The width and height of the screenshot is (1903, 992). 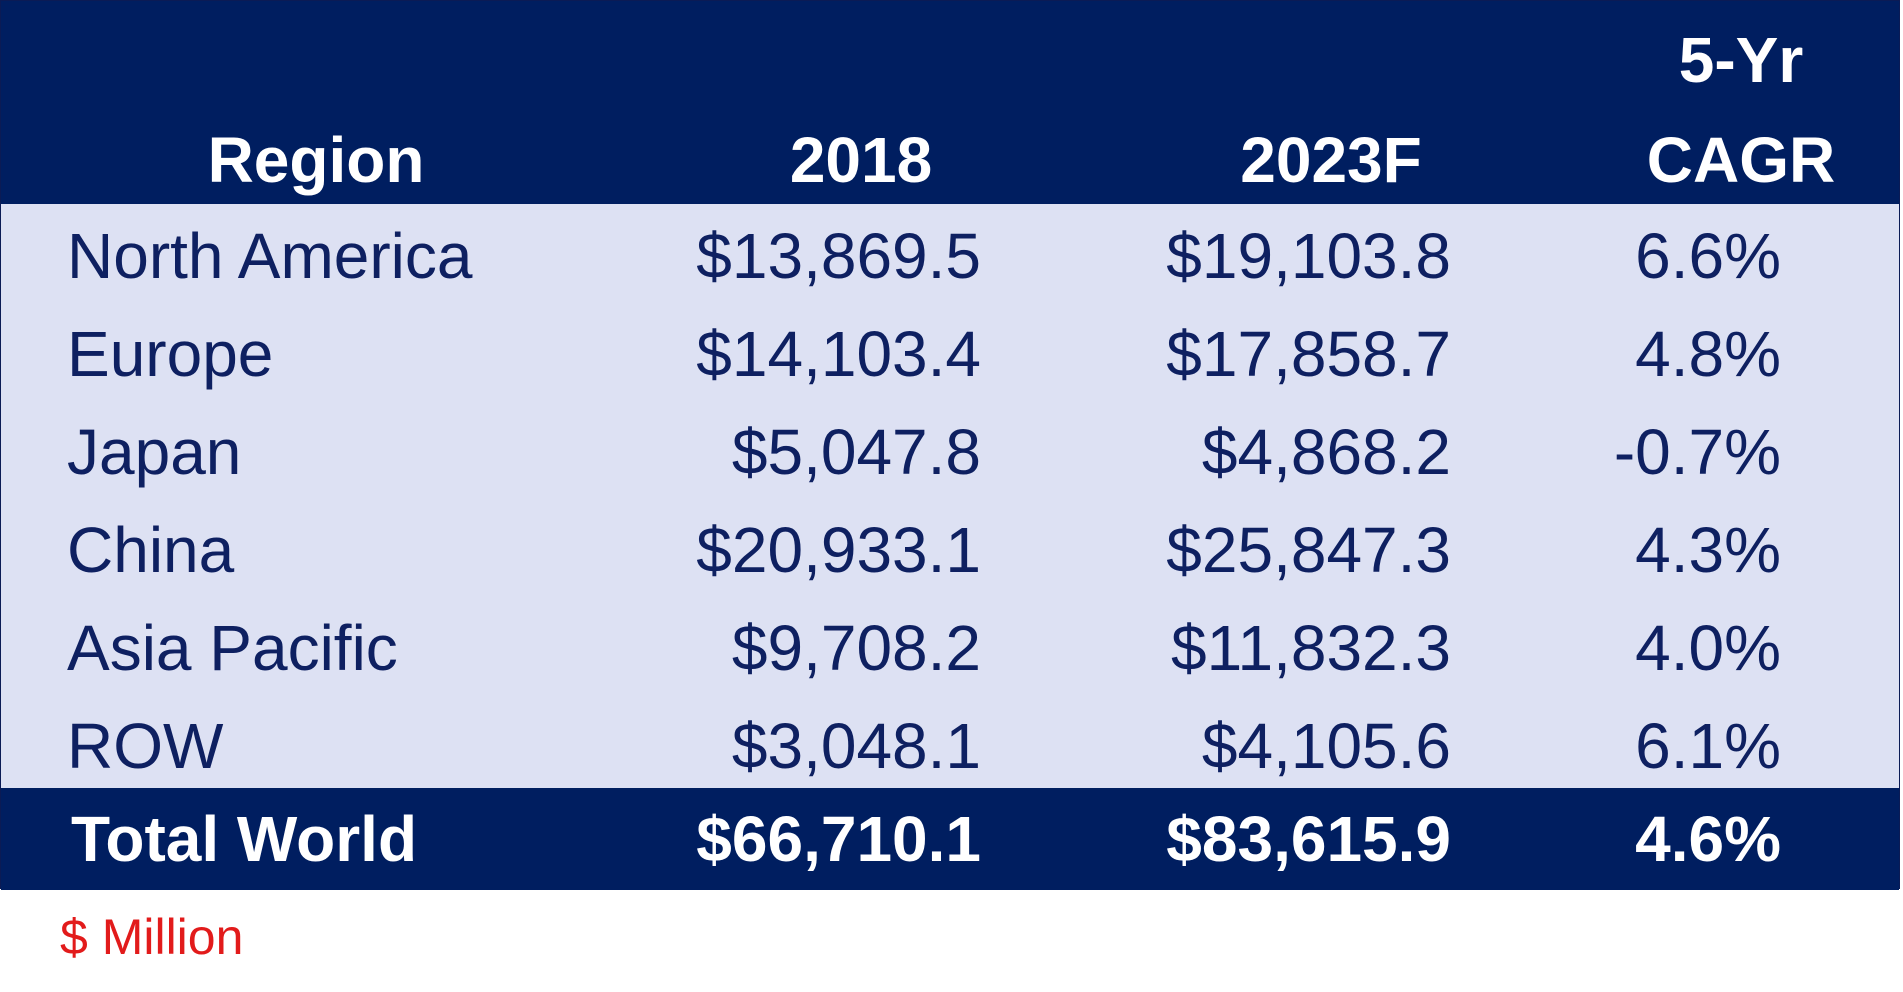 I want to click on cell-cagr: -0.7%, so click(x=1697, y=452).